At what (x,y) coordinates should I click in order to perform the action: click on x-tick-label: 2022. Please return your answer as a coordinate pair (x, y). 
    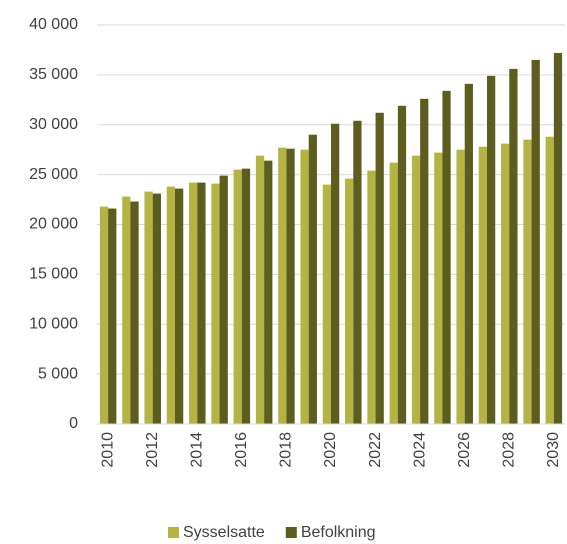
    Looking at the image, I should click on (375, 450).